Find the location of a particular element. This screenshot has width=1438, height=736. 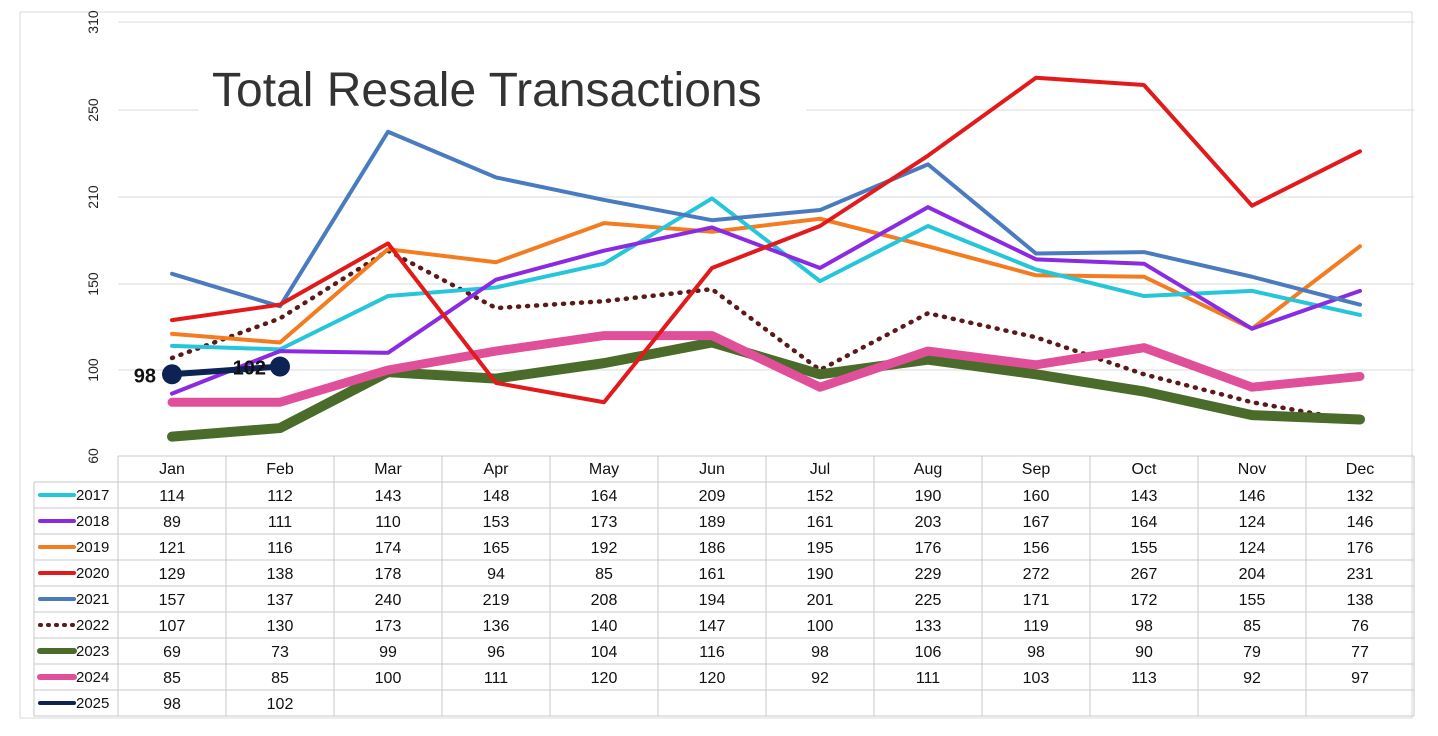

table-cell: 155 is located at coordinates (1144, 548).